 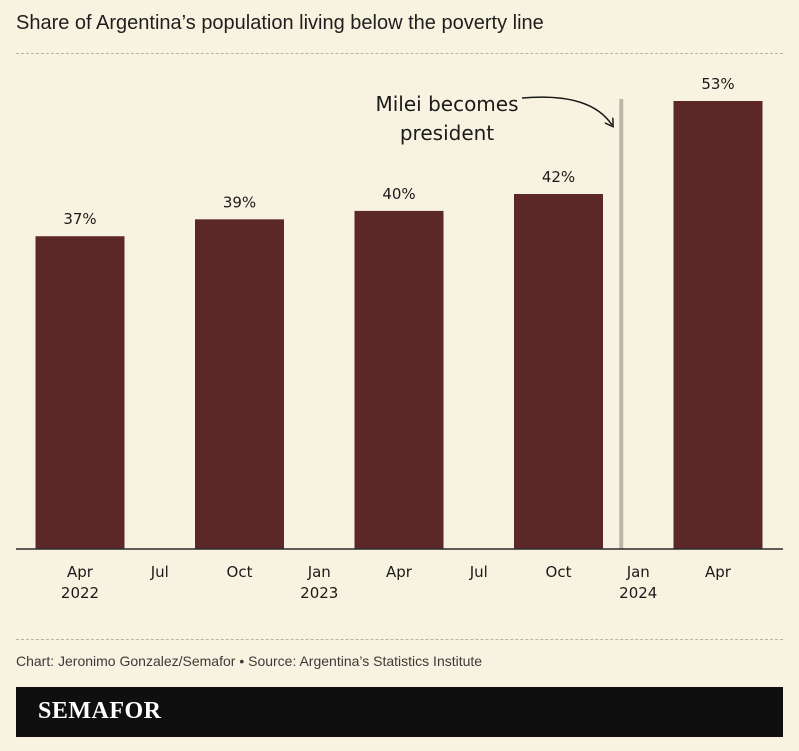 I want to click on x-tick-label-3: Jan, so click(x=319, y=572).